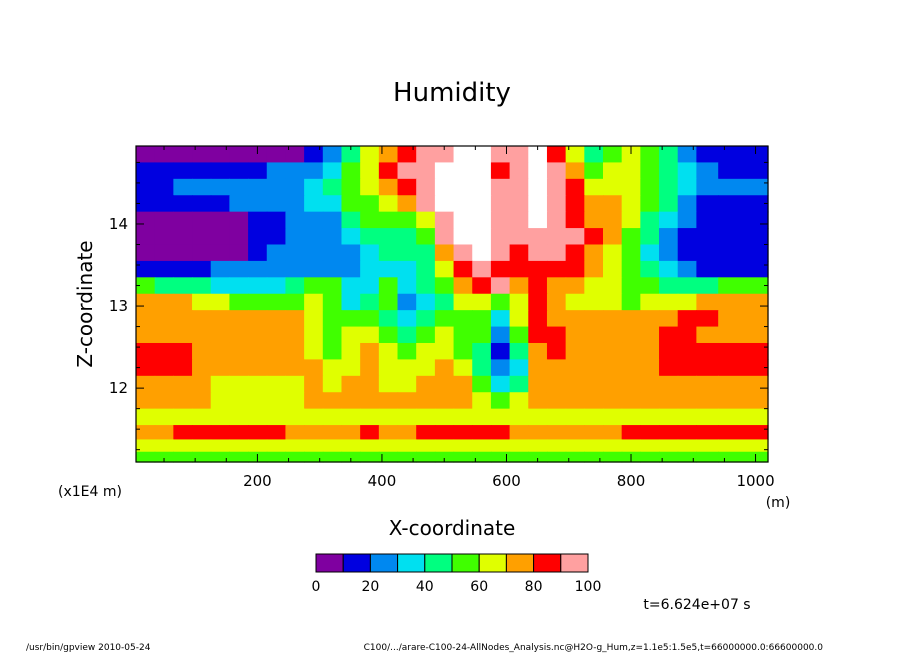 The width and height of the screenshot is (904, 654). What do you see at coordinates (755, 481) in the screenshot?
I see `x-tick-label: 1000` at bounding box center [755, 481].